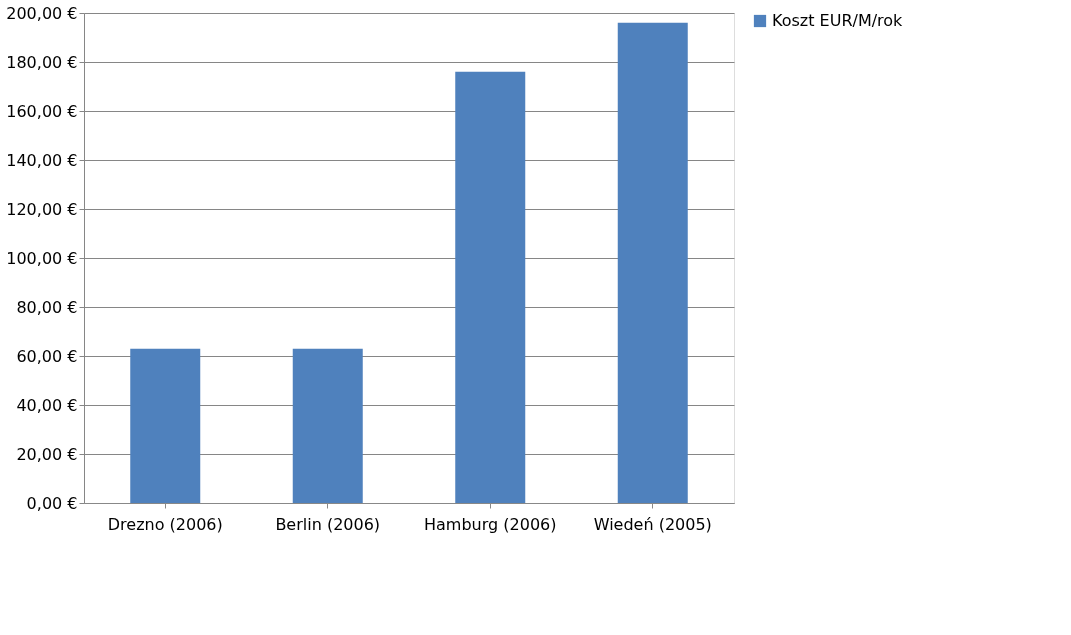 Image resolution: width=1071 pixels, height=635 pixels. What do you see at coordinates (652, 524) in the screenshot?
I see `x-tick-label: Wiedeń (2005)` at bounding box center [652, 524].